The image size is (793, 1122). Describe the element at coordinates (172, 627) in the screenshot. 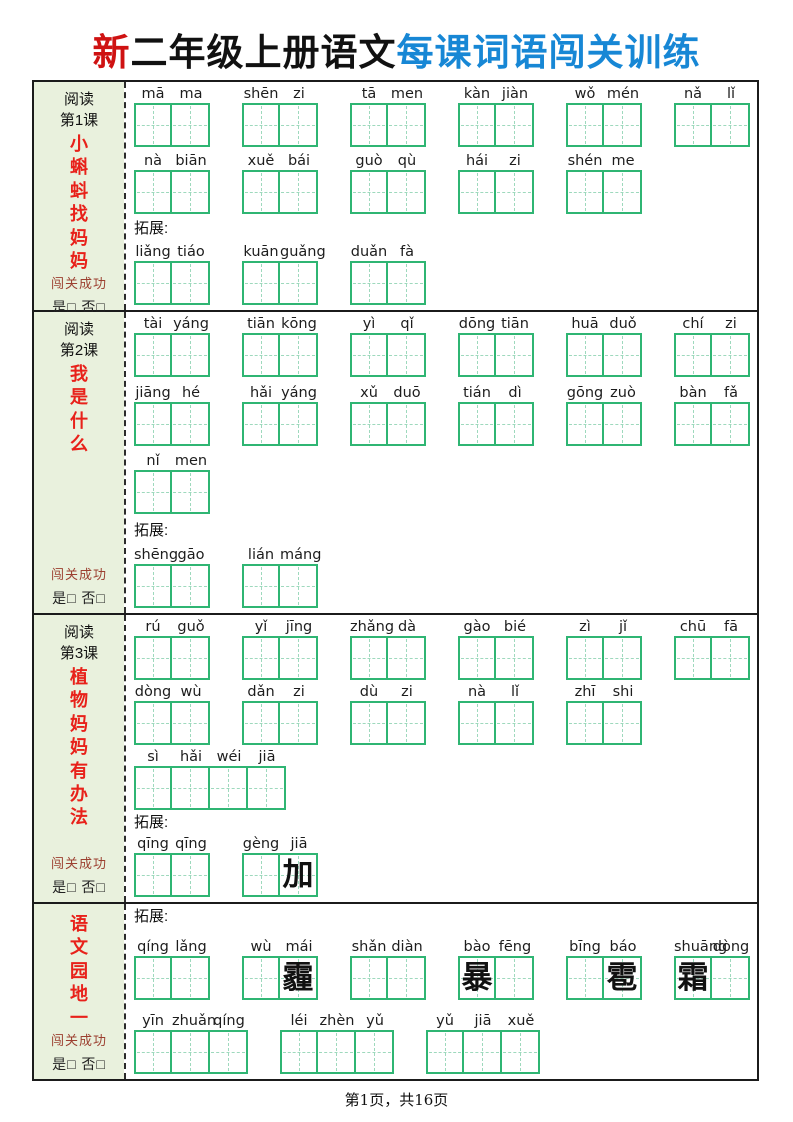

I see `pinyin-row: rú guǒ` at that location.